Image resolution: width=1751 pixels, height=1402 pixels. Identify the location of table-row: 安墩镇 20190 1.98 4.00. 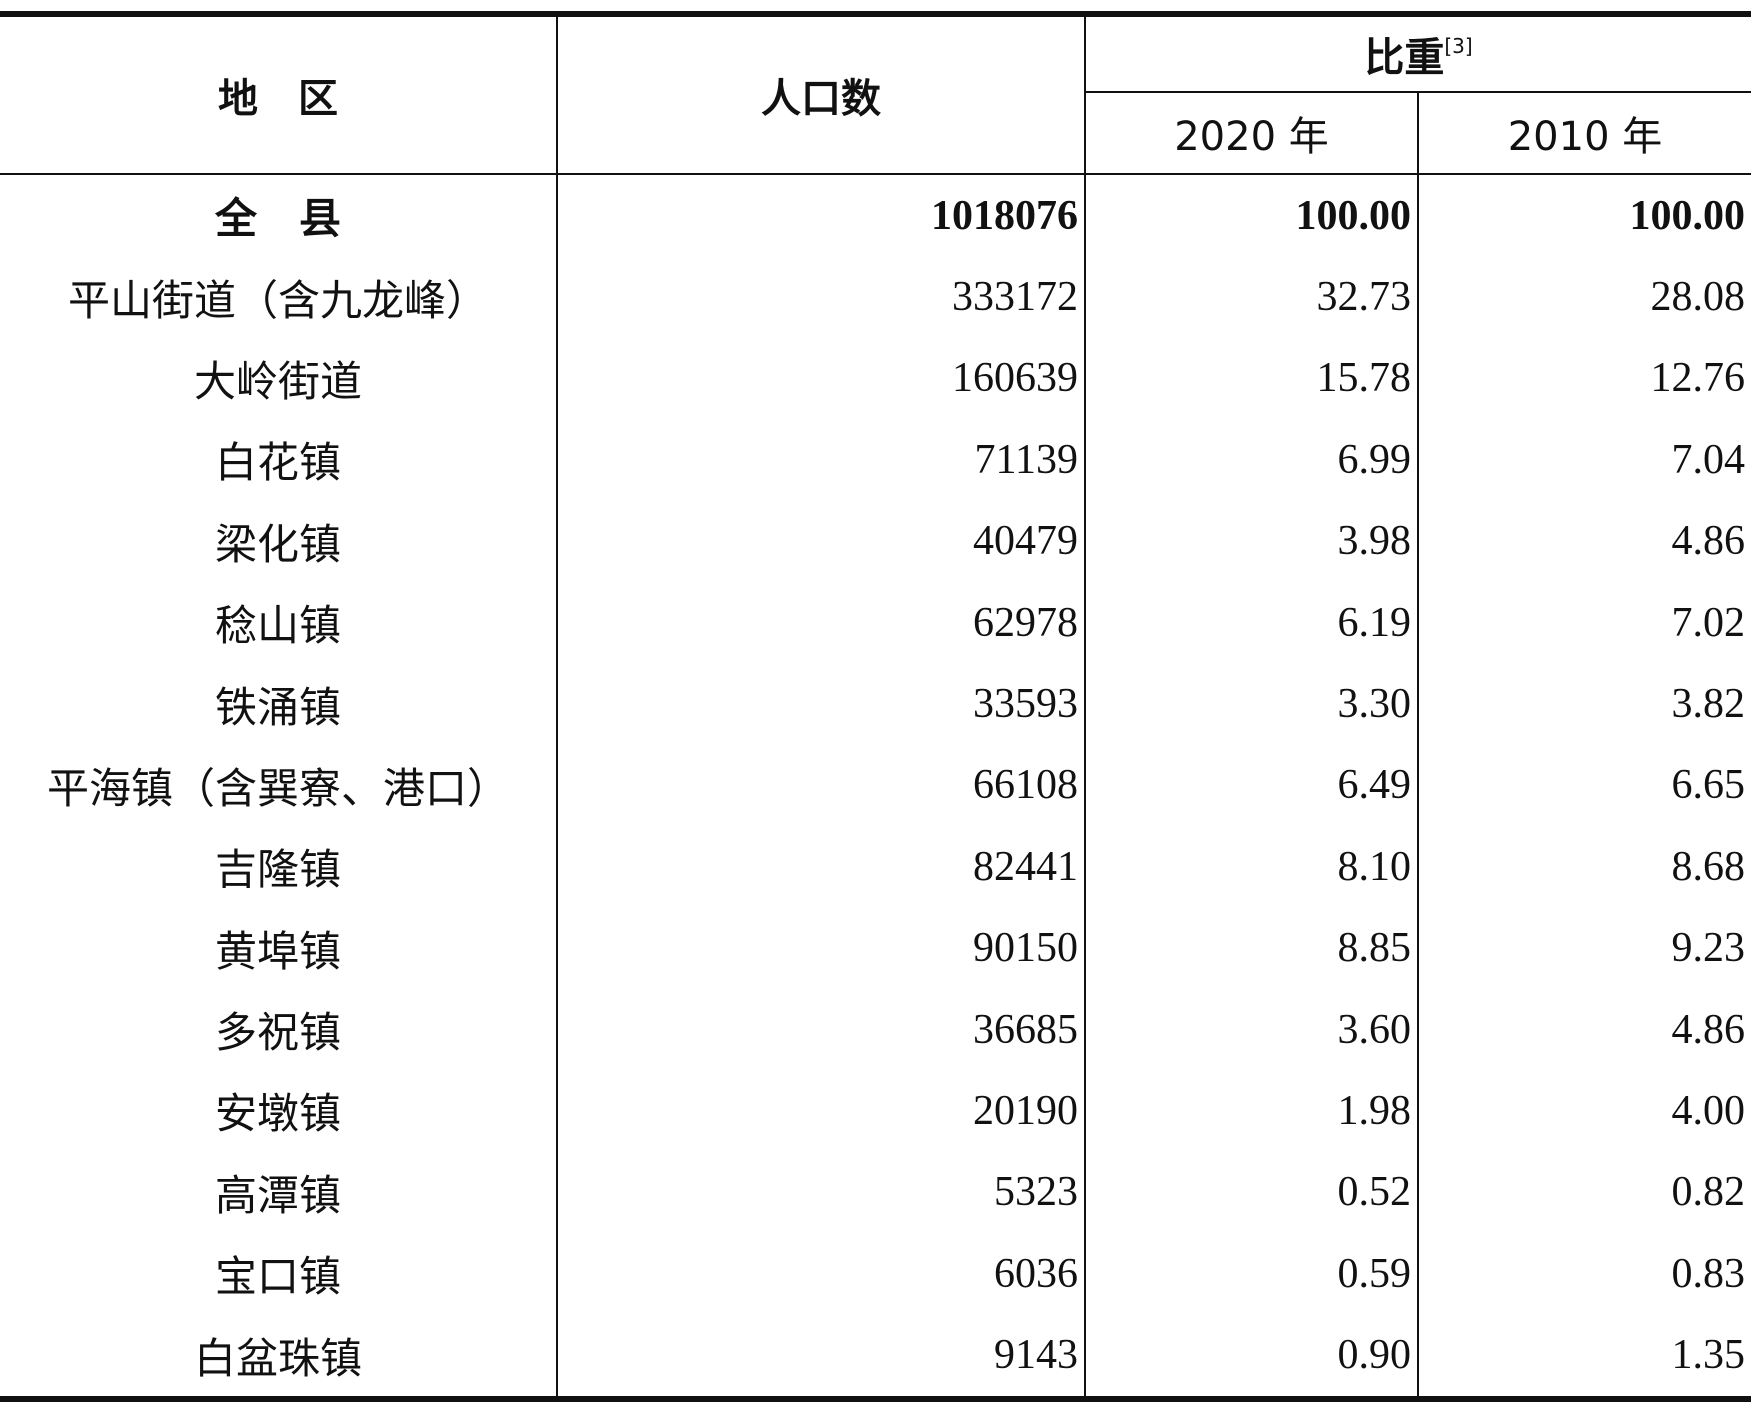
(875, 1111).